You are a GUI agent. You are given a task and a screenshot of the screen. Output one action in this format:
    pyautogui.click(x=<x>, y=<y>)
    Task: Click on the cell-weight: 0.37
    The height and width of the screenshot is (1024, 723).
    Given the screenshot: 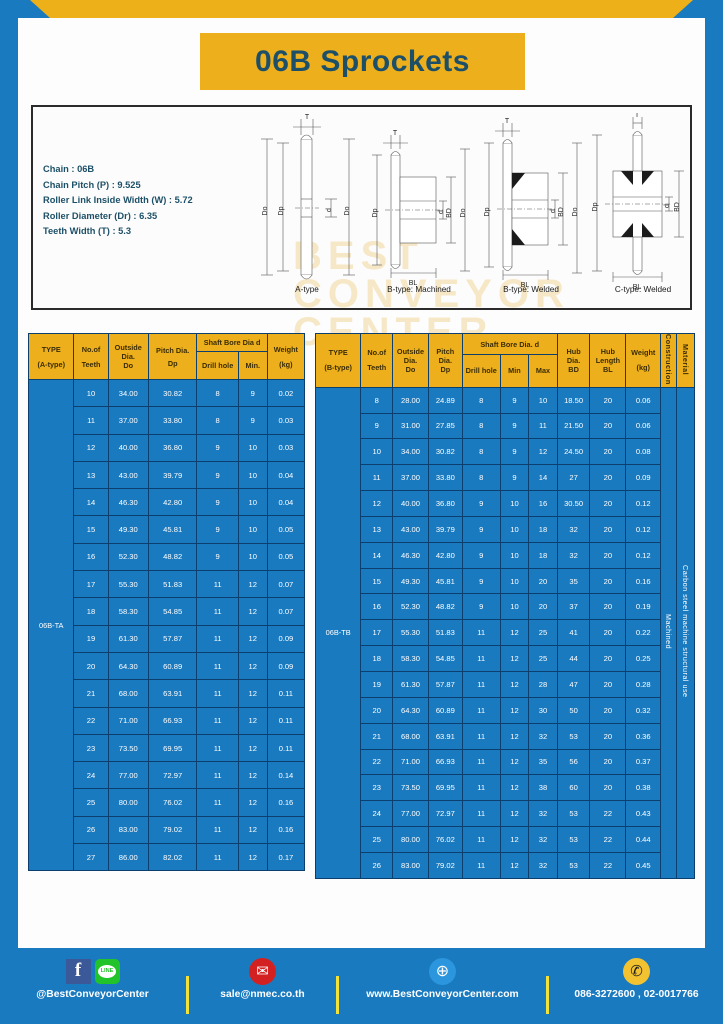 What is the action you would take?
    pyautogui.click(x=643, y=762)
    